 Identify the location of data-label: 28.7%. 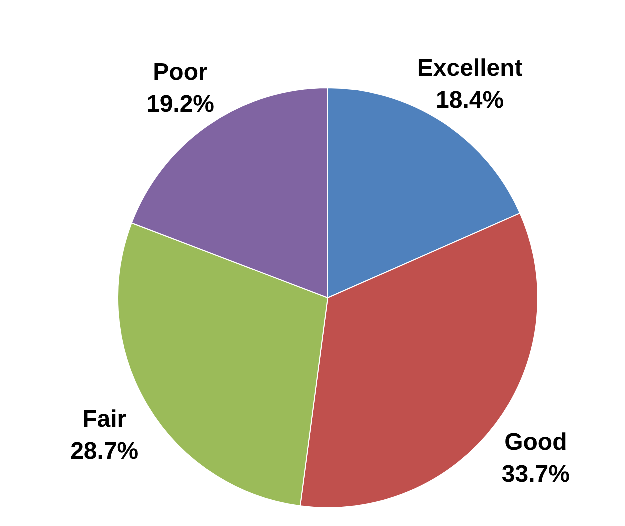
(104, 452).